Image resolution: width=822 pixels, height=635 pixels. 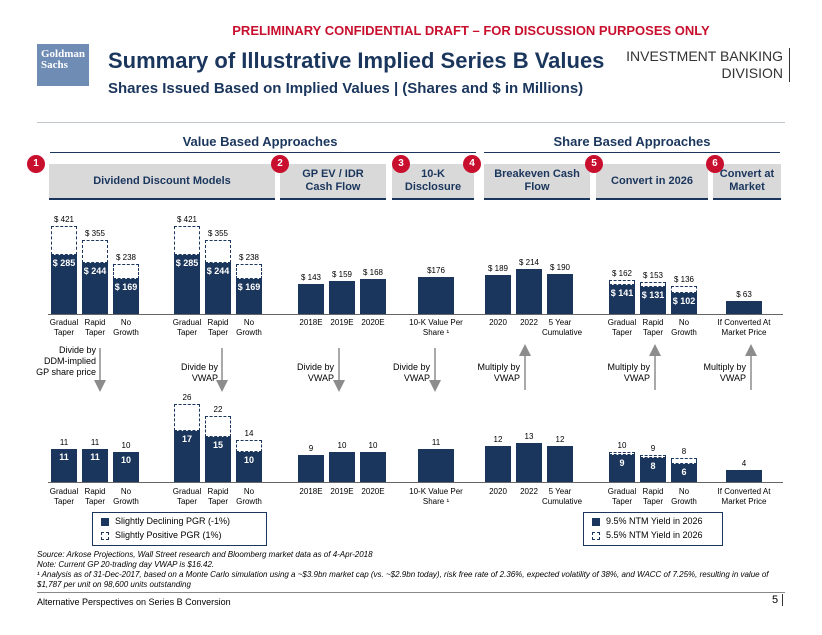 What do you see at coordinates (632, 152) in the screenshot?
I see `section-share-rule` at bounding box center [632, 152].